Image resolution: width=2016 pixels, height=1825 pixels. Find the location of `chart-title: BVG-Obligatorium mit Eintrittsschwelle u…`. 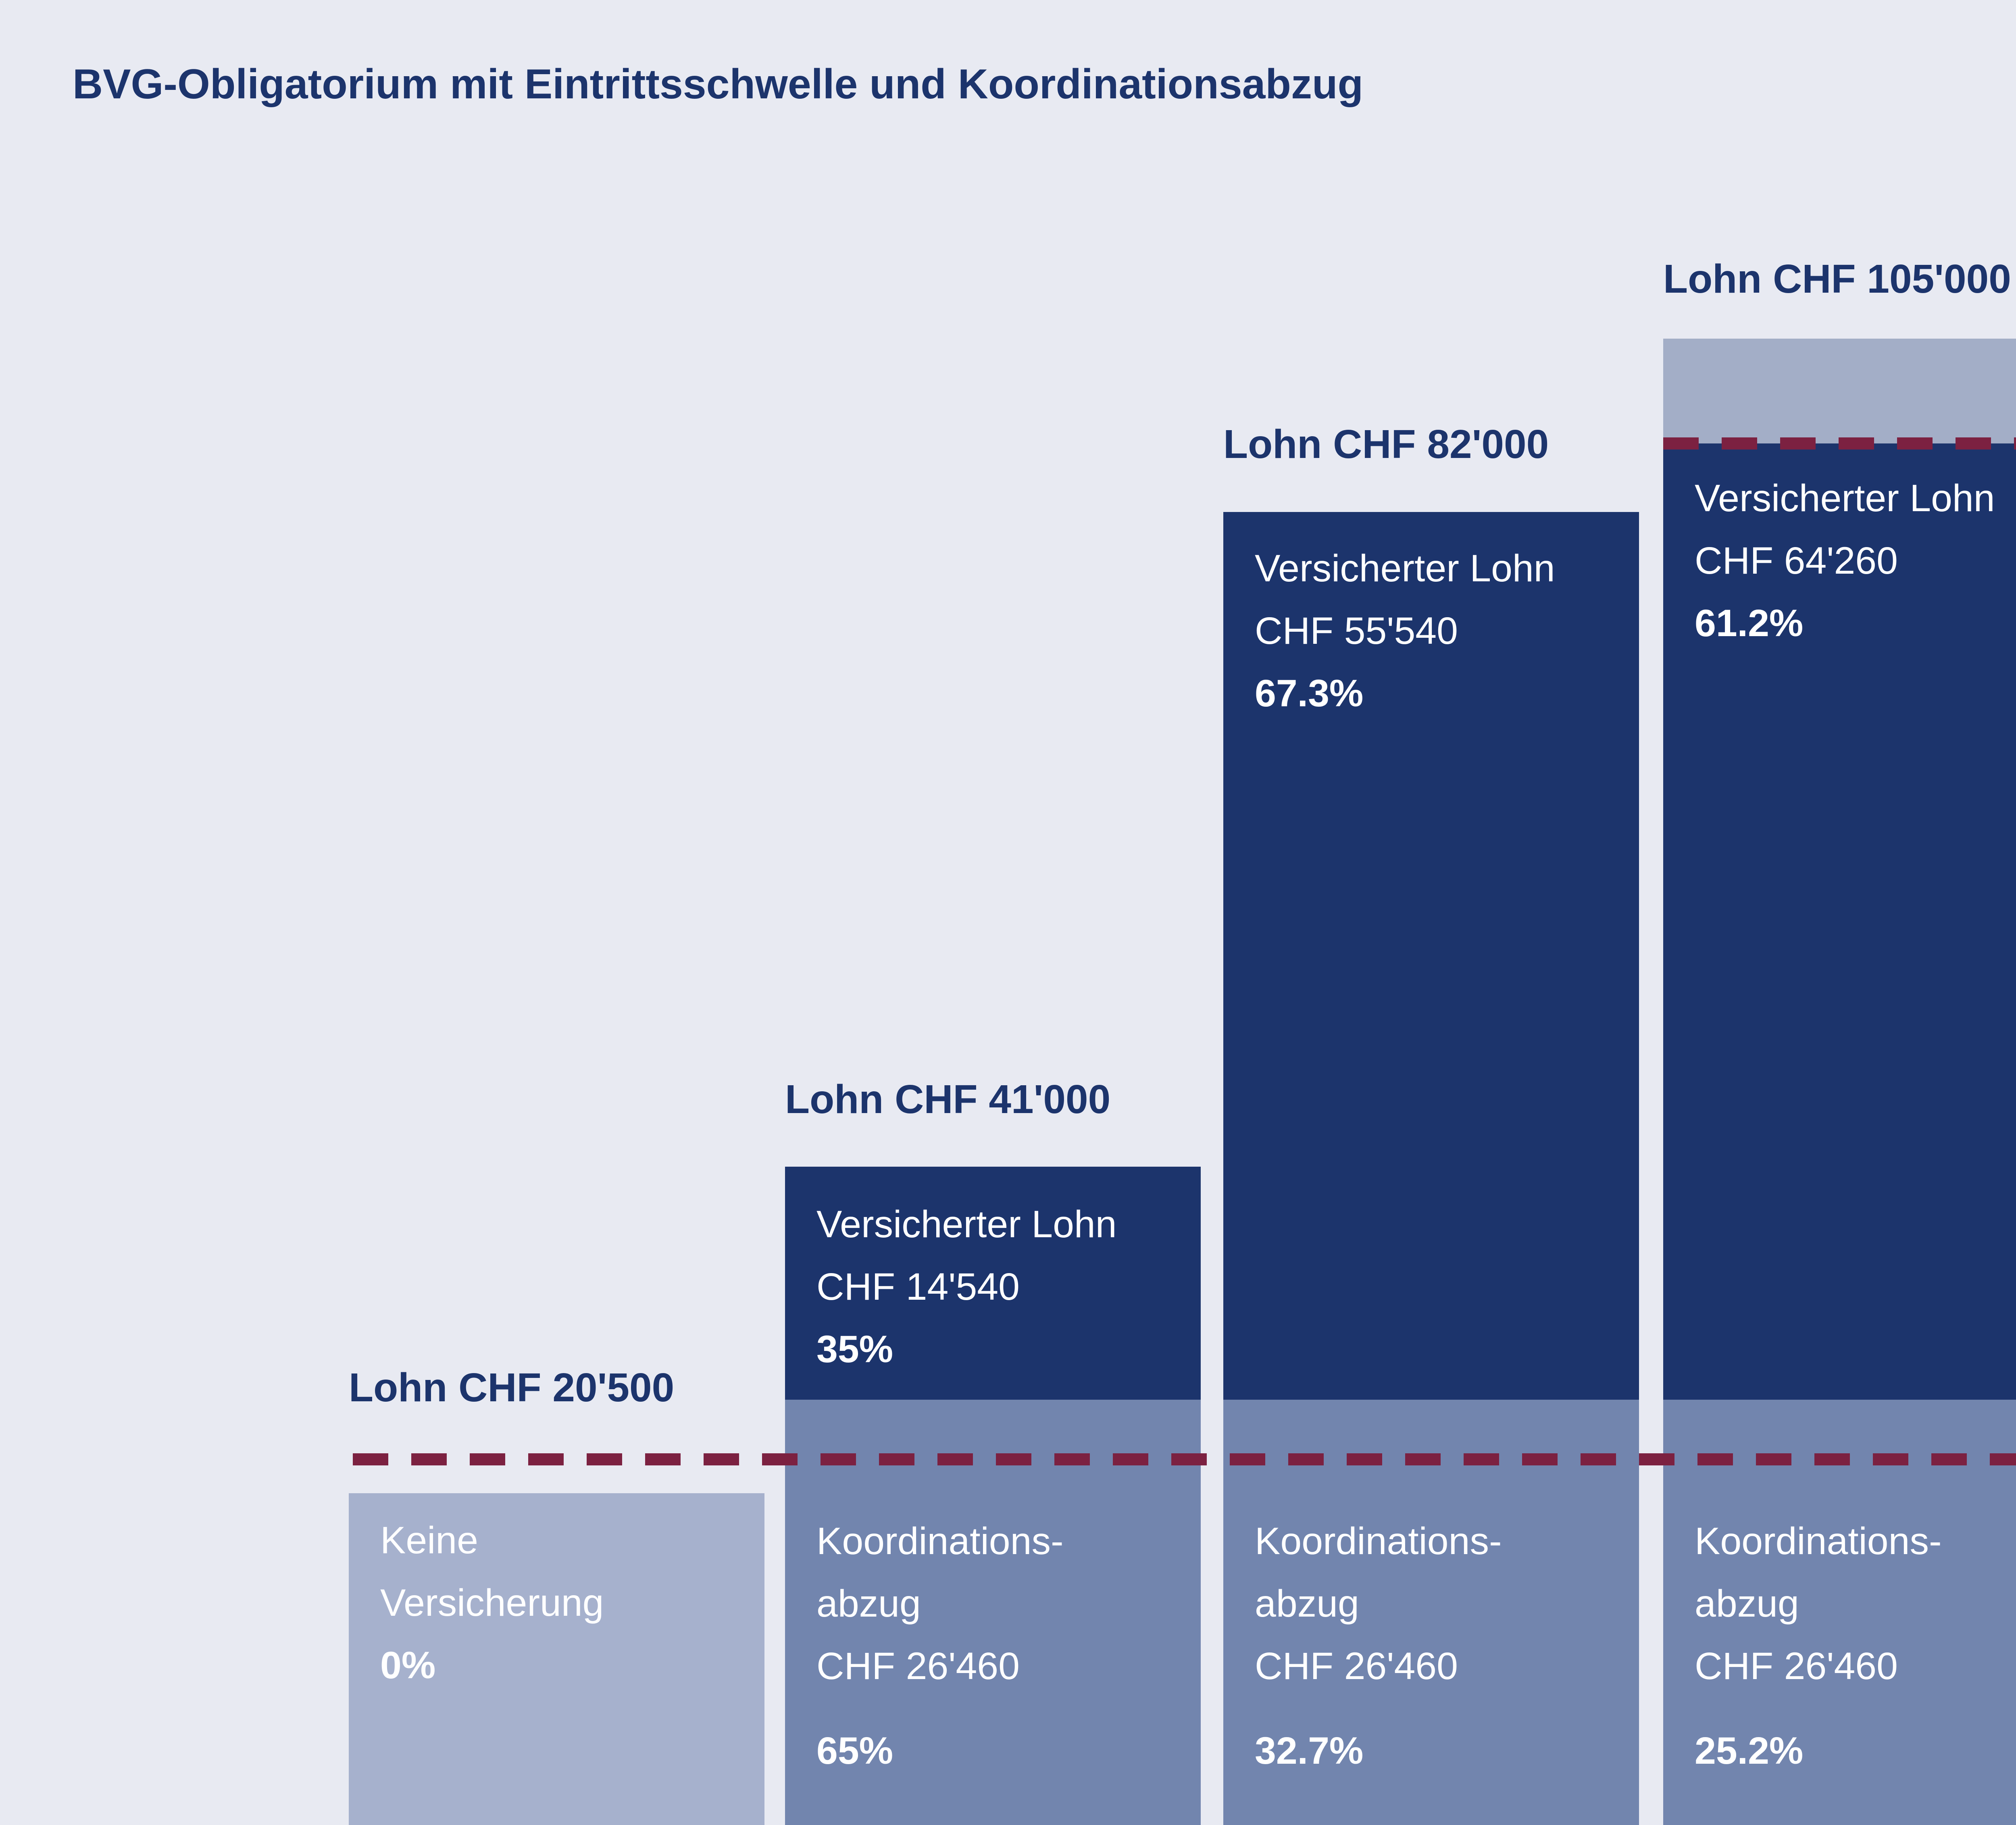

chart-title: BVG-Obligatorium mit Eintrittsschwelle u… is located at coordinates (718, 84).